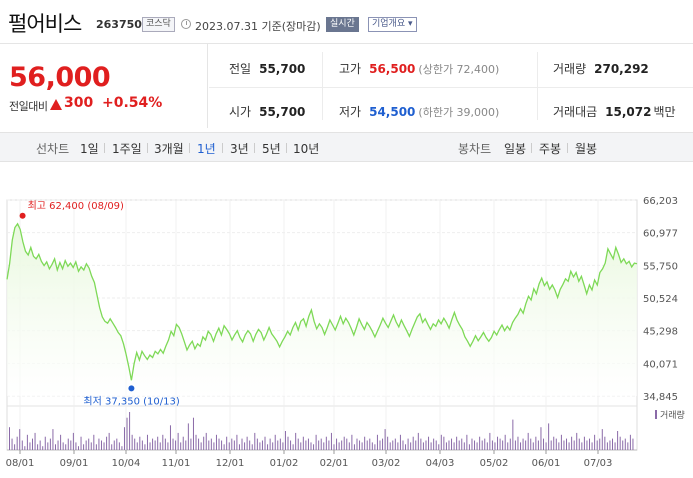 This screenshot has width=693, height=478. I want to click on stat-prev-label: 전일, so click(240, 69).